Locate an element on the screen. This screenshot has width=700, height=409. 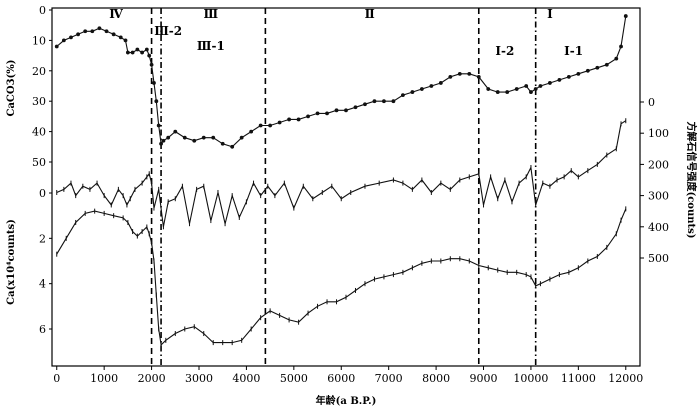
calcite-tick-label-0: 0 is located at coordinates (651, 102).